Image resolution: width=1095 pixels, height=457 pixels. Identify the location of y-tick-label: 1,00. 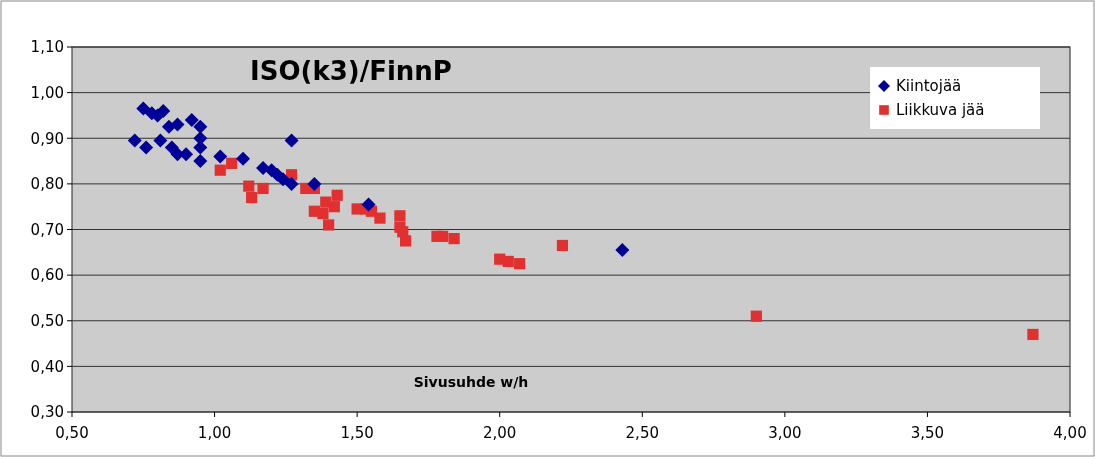
(47, 92).